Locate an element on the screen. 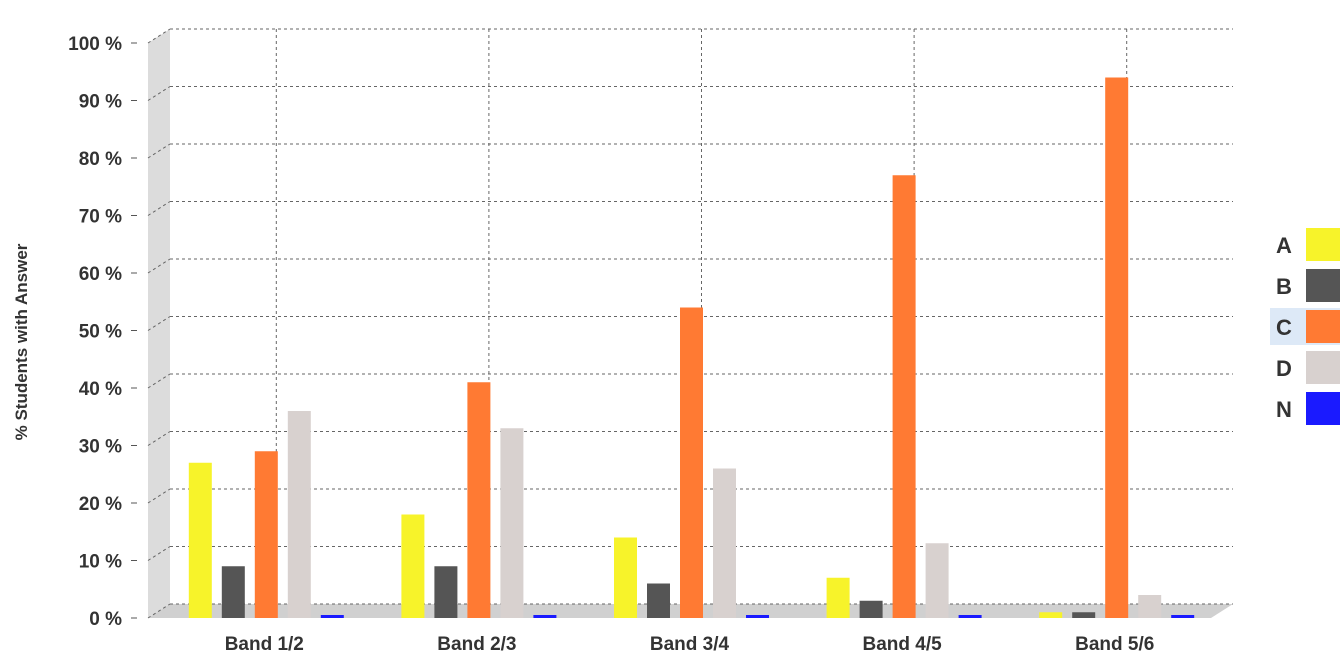  y-tick-label: 100 % is located at coordinates (95, 44).